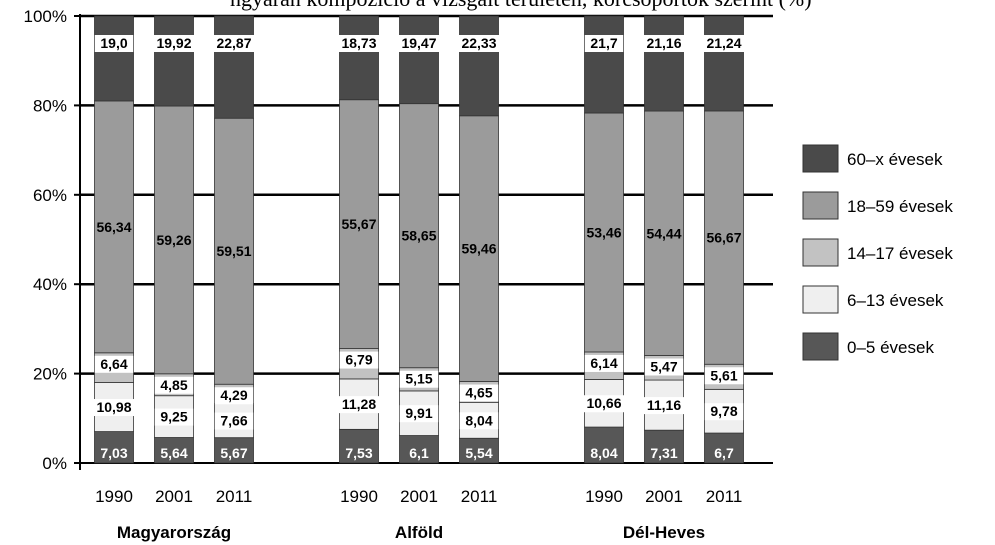  Describe the element at coordinates (174, 532) in the screenshot. I see `group-label: Magyarország` at that location.